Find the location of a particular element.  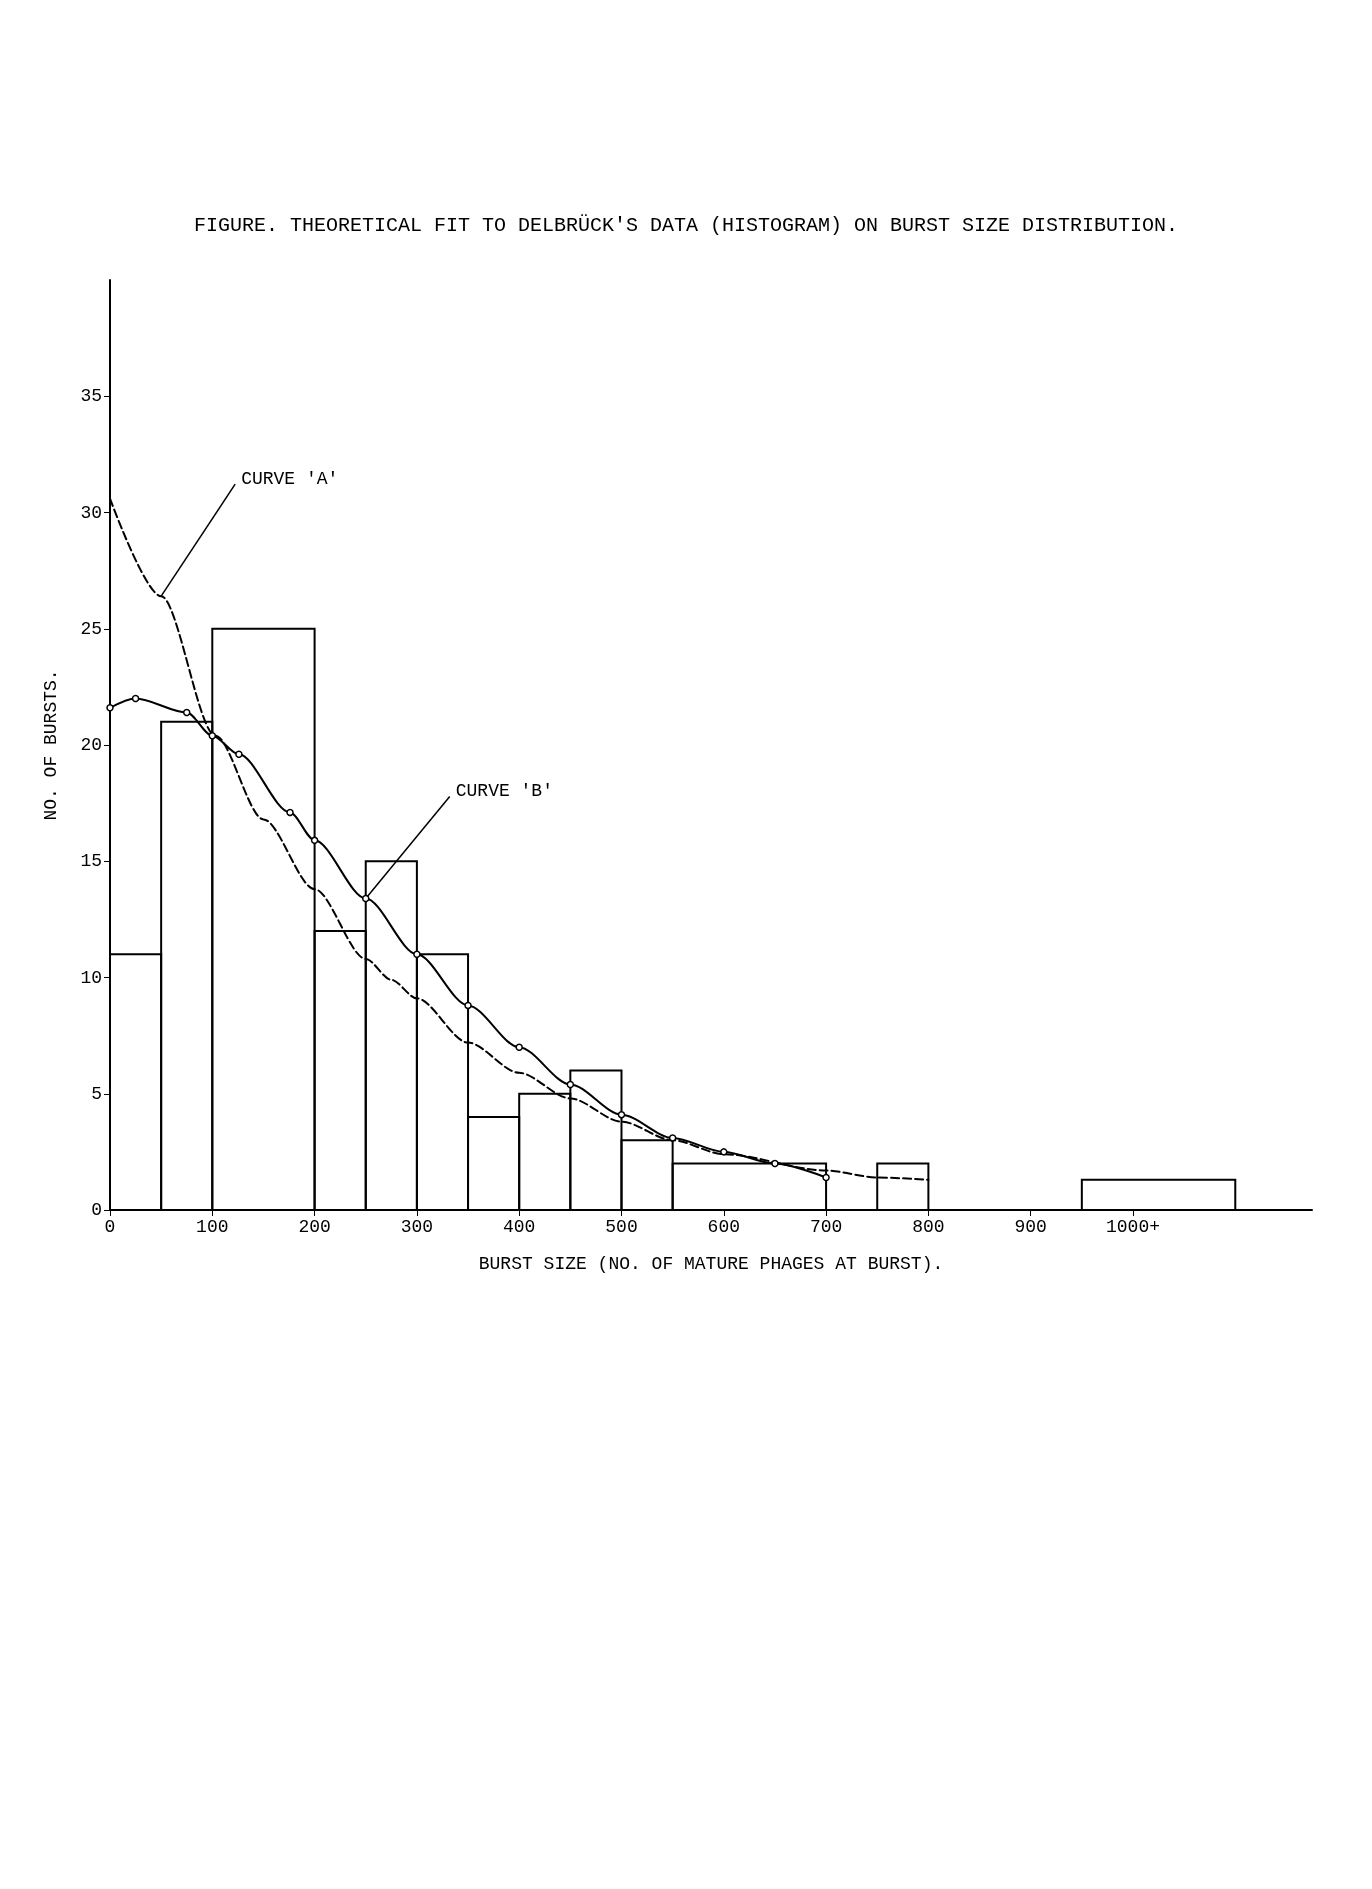

x-tick-label: 700 is located at coordinates (826, 1227).